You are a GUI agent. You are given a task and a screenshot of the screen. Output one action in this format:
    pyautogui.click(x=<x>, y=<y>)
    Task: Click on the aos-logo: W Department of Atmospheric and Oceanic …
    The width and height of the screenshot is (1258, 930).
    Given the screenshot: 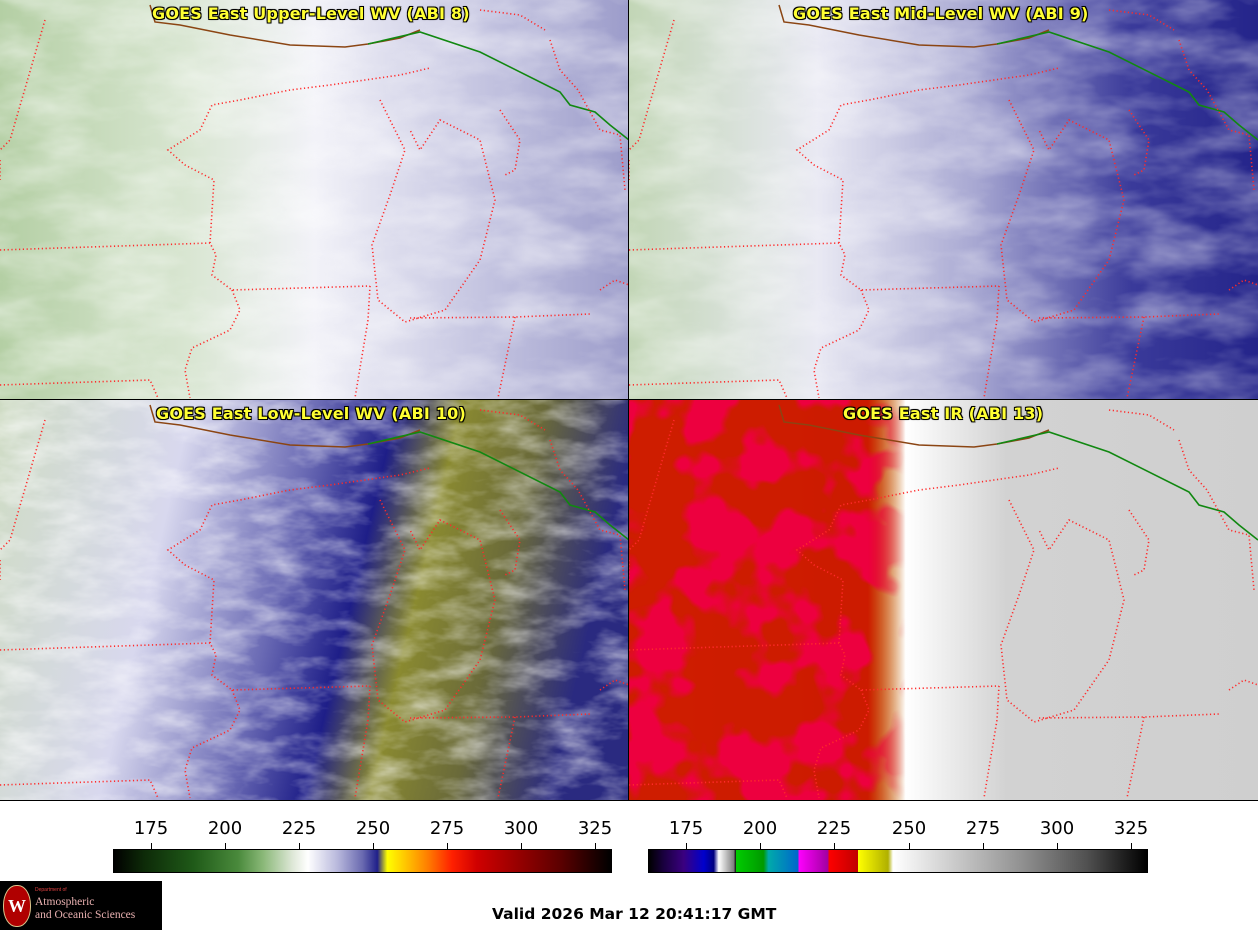 What is the action you would take?
    pyautogui.click(x=81, y=905)
    